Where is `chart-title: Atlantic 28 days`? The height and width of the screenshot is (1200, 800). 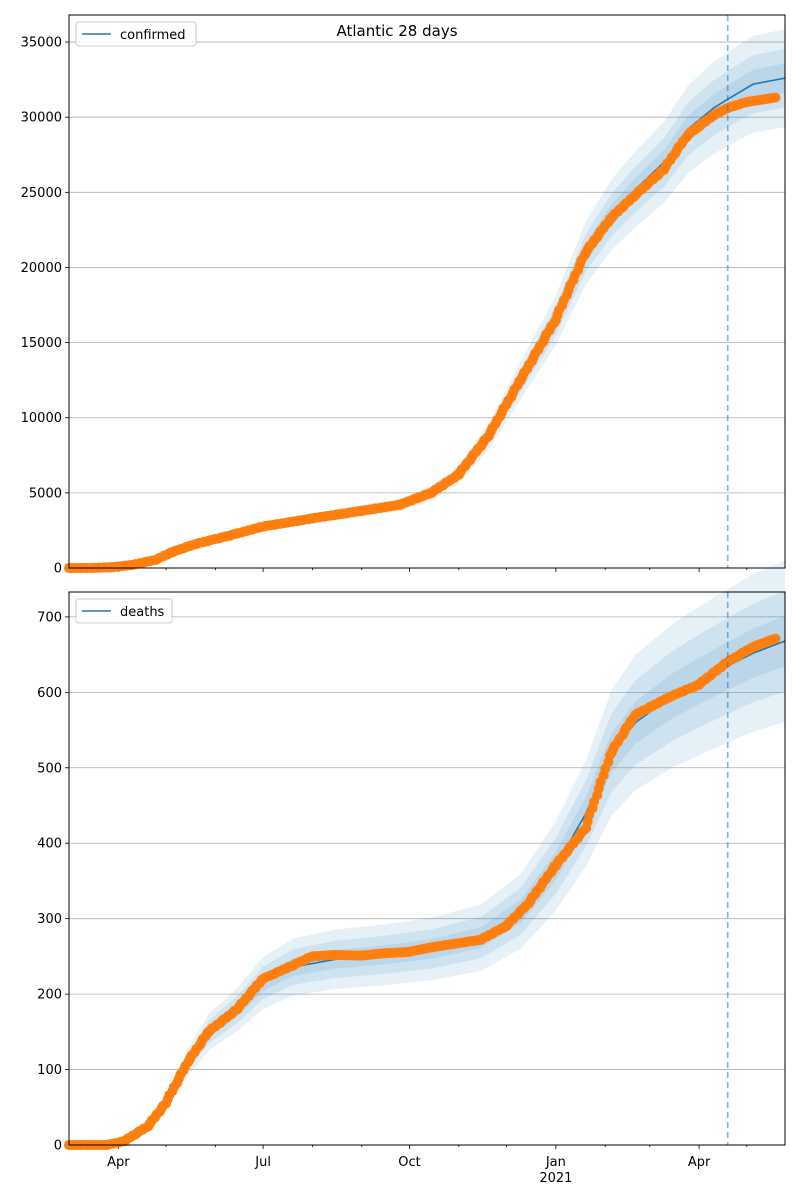 chart-title: Atlantic 28 days is located at coordinates (396, 31).